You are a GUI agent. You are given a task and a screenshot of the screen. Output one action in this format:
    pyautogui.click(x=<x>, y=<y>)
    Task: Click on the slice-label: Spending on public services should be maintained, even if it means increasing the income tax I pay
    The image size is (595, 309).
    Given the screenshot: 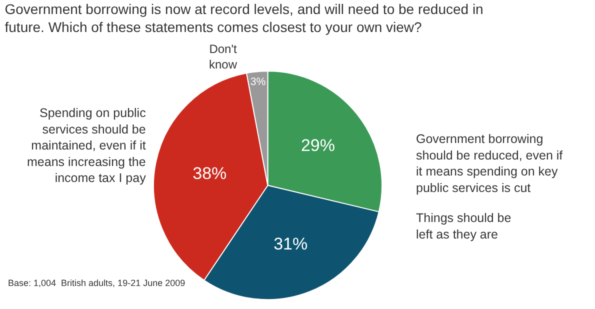 What is the action you would take?
    pyautogui.click(x=87, y=145)
    